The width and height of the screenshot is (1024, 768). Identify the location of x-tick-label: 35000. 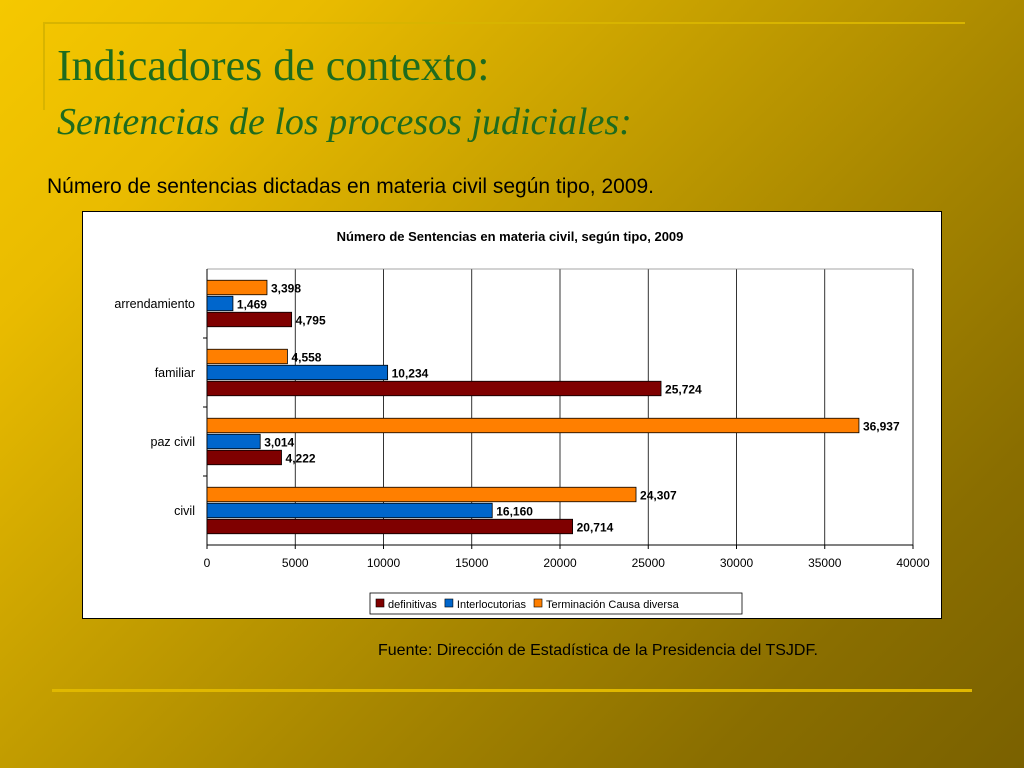
(825, 563).